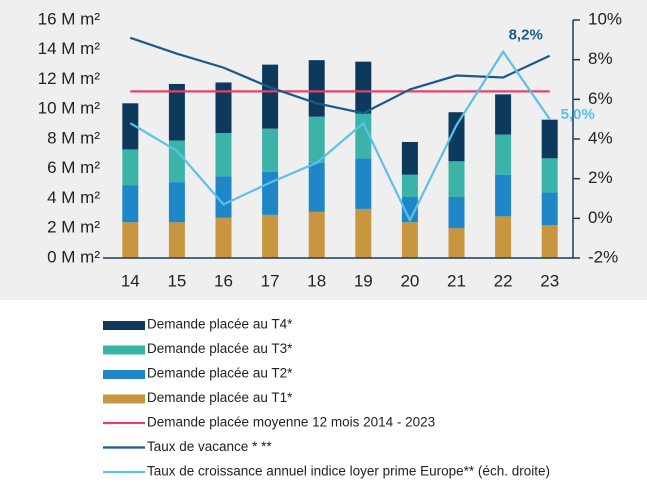  What do you see at coordinates (600, 177) in the screenshot?
I see `y2-tick-label: 2%` at bounding box center [600, 177].